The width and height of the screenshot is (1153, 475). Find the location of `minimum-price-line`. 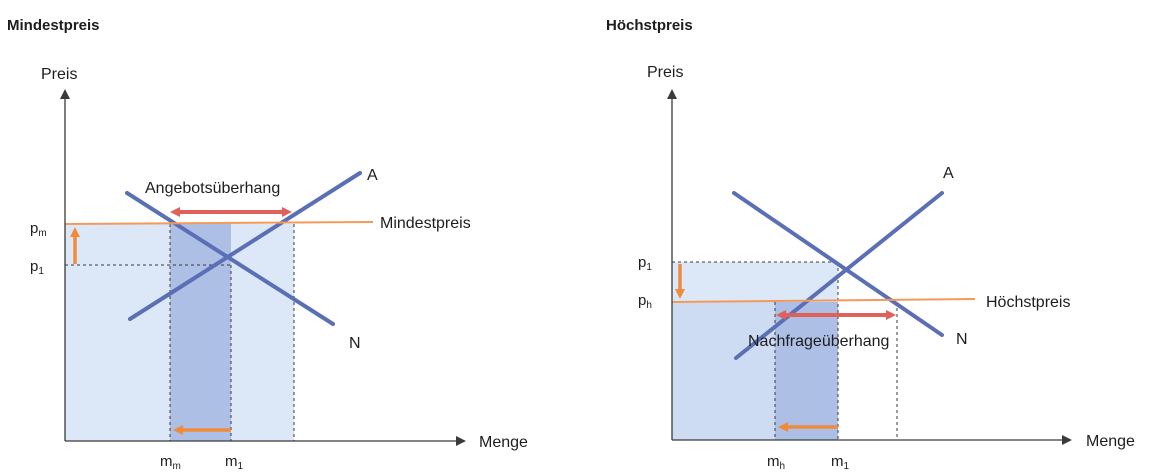

minimum-price-line is located at coordinates (219, 223).